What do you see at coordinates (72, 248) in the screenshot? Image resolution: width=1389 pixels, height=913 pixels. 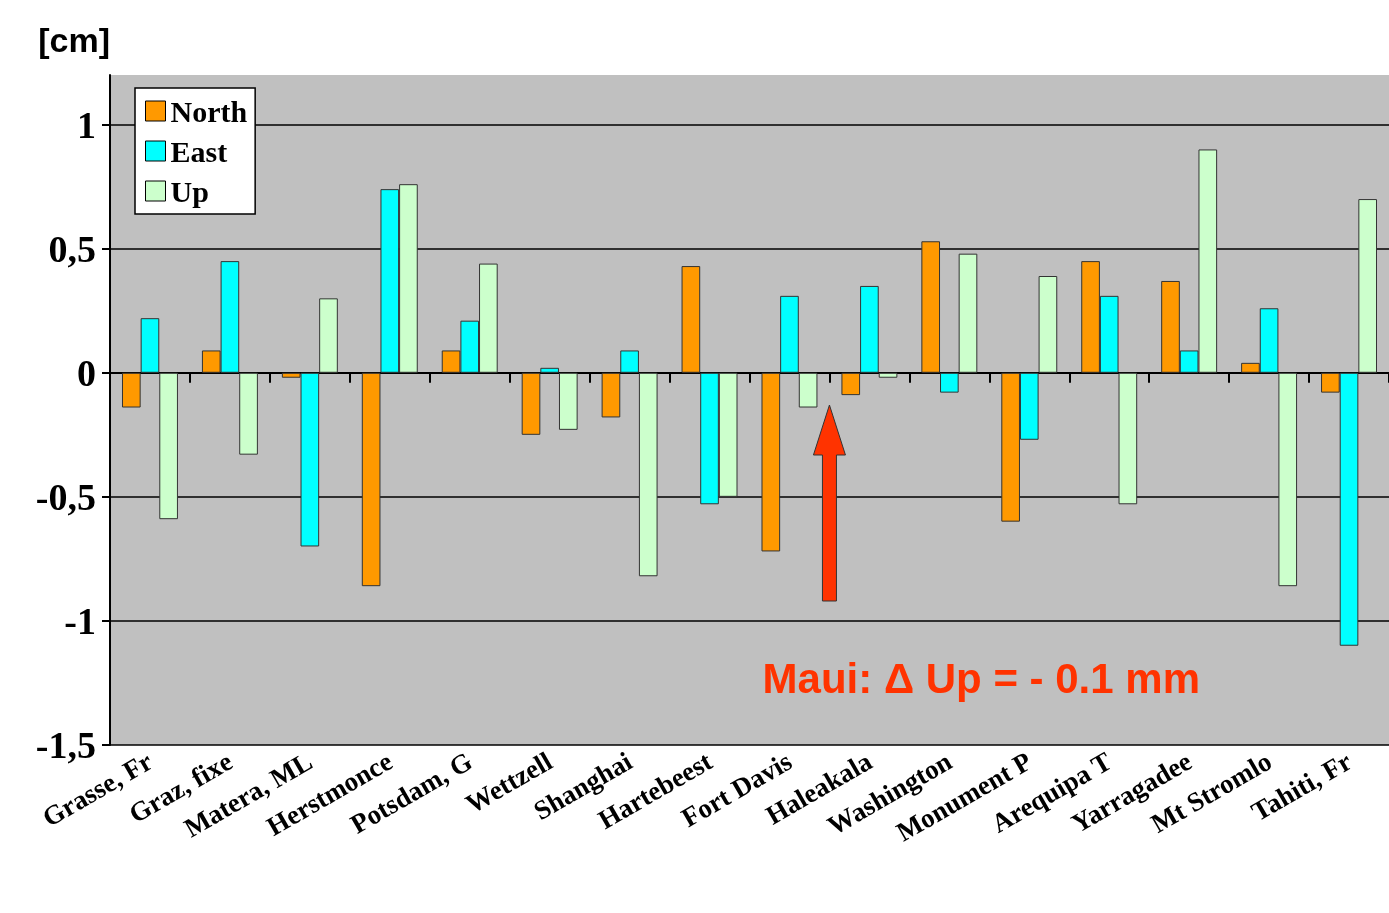 I see `y-tick-label: 0,5` at bounding box center [72, 248].